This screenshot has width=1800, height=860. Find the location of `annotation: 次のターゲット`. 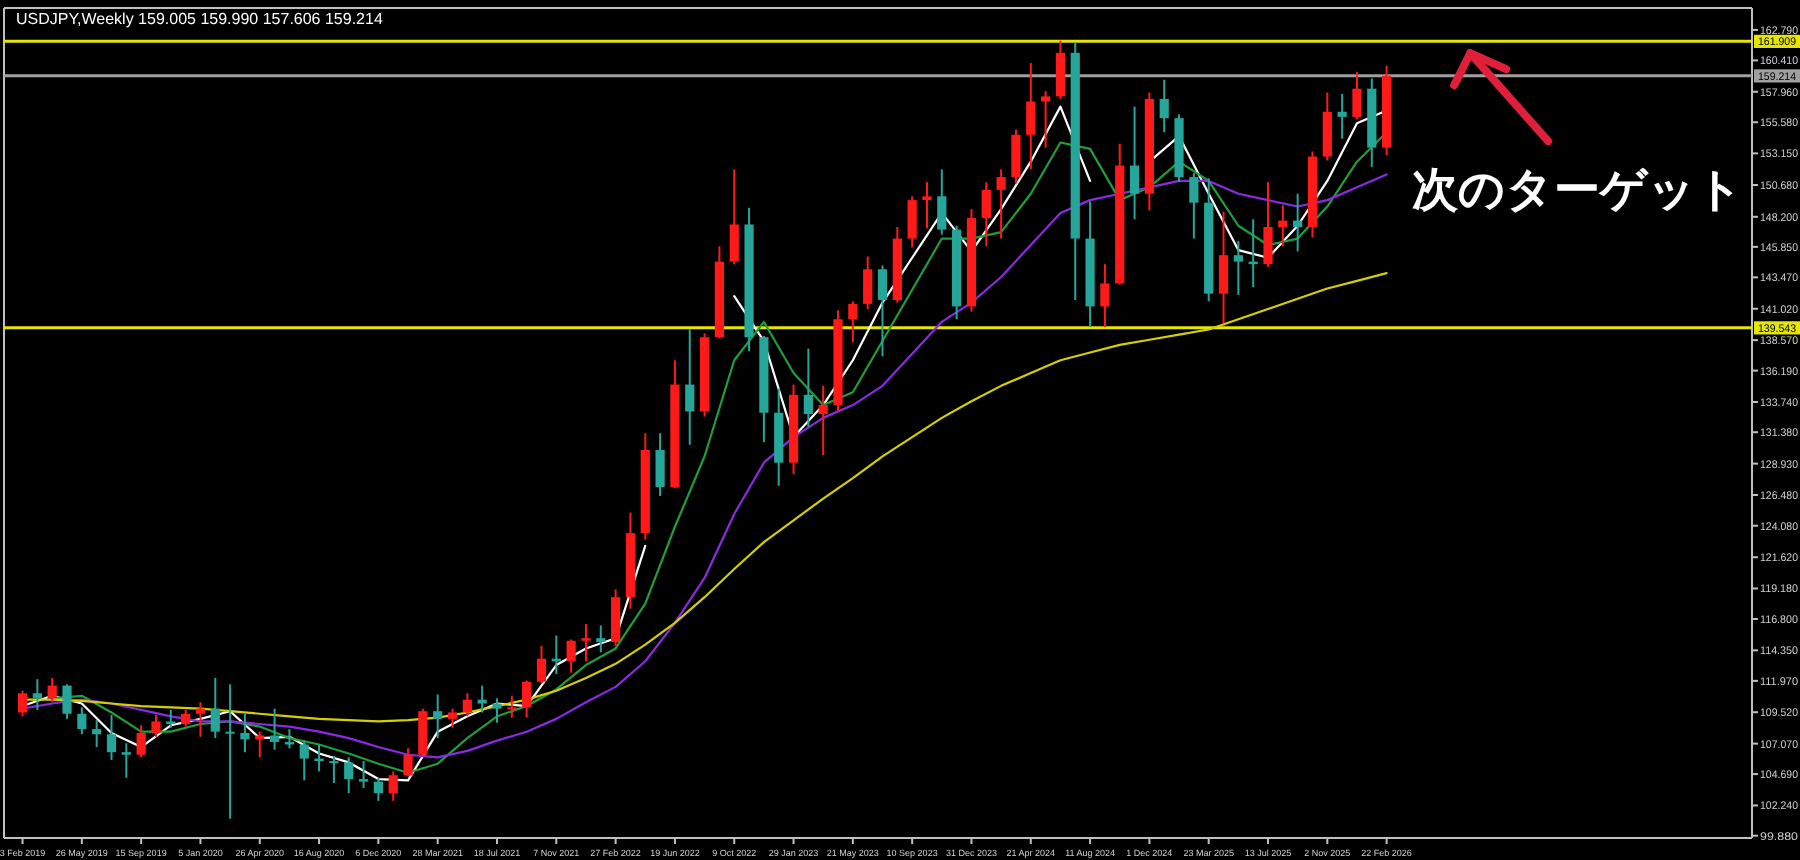

annotation: 次のターゲット is located at coordinates (1578, 189).